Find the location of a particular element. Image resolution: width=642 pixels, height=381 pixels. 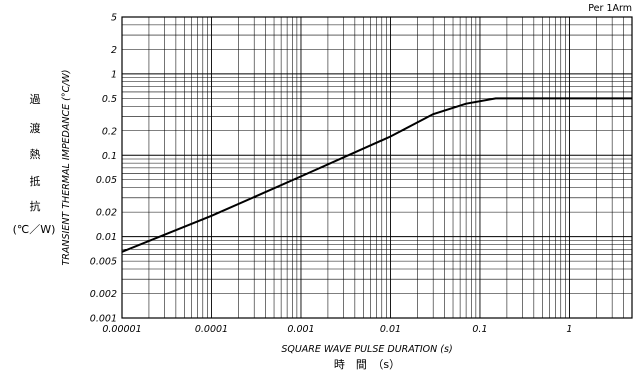

y-tick-label: 0.02 is located at coordinates (106, 213).